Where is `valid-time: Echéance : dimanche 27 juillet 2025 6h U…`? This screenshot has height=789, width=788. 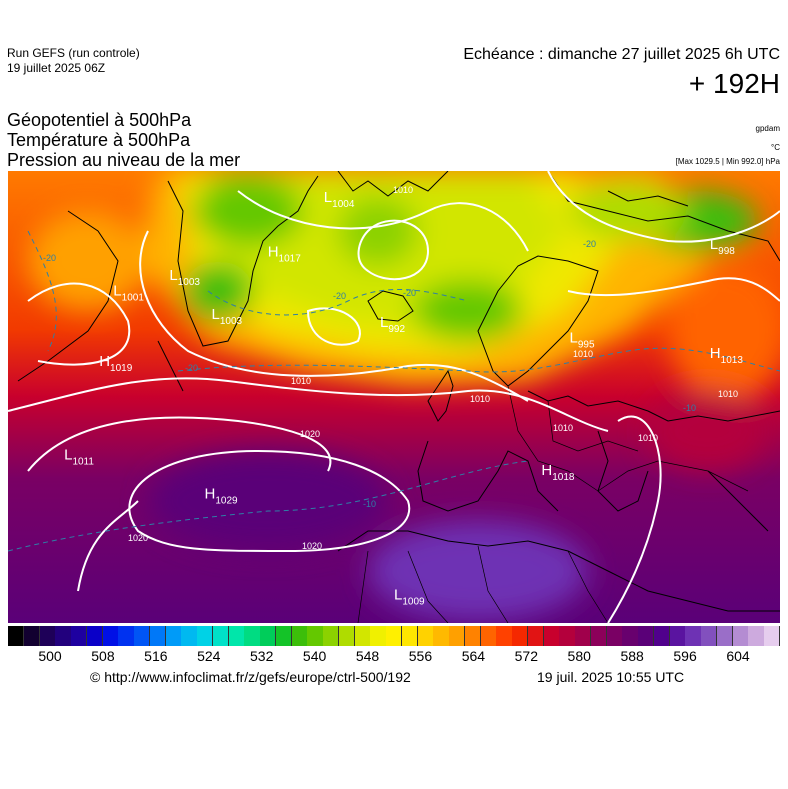
valid-time: Echéance : dimanche 27 juillet 2025 6h U… is located at coordinates (621, 54).